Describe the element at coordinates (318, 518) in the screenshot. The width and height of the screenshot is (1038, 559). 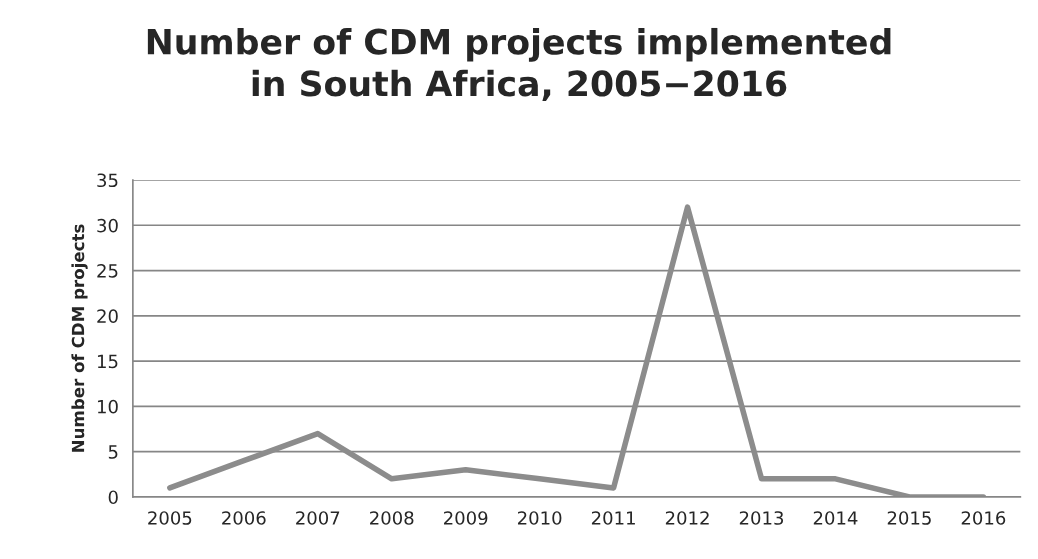
I see `x-tick-label: 2007` at that location.